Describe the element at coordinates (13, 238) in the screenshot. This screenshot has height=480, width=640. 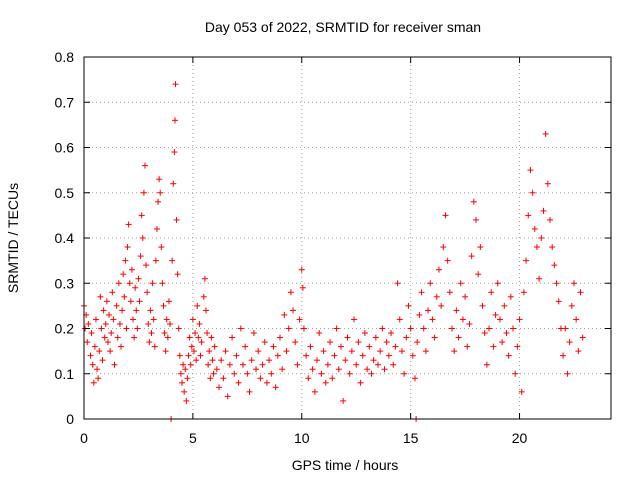
I see `y-axis-label: SRMTID / TECUs` at that location.